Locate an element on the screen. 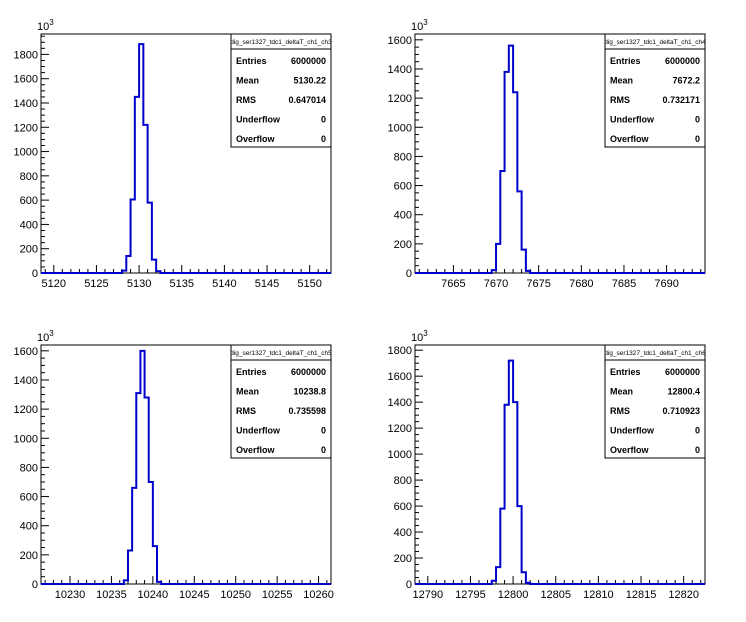 This screenshot has height=622, width=746. x-tick-label: 12795 is located at coordinates (470, 595).